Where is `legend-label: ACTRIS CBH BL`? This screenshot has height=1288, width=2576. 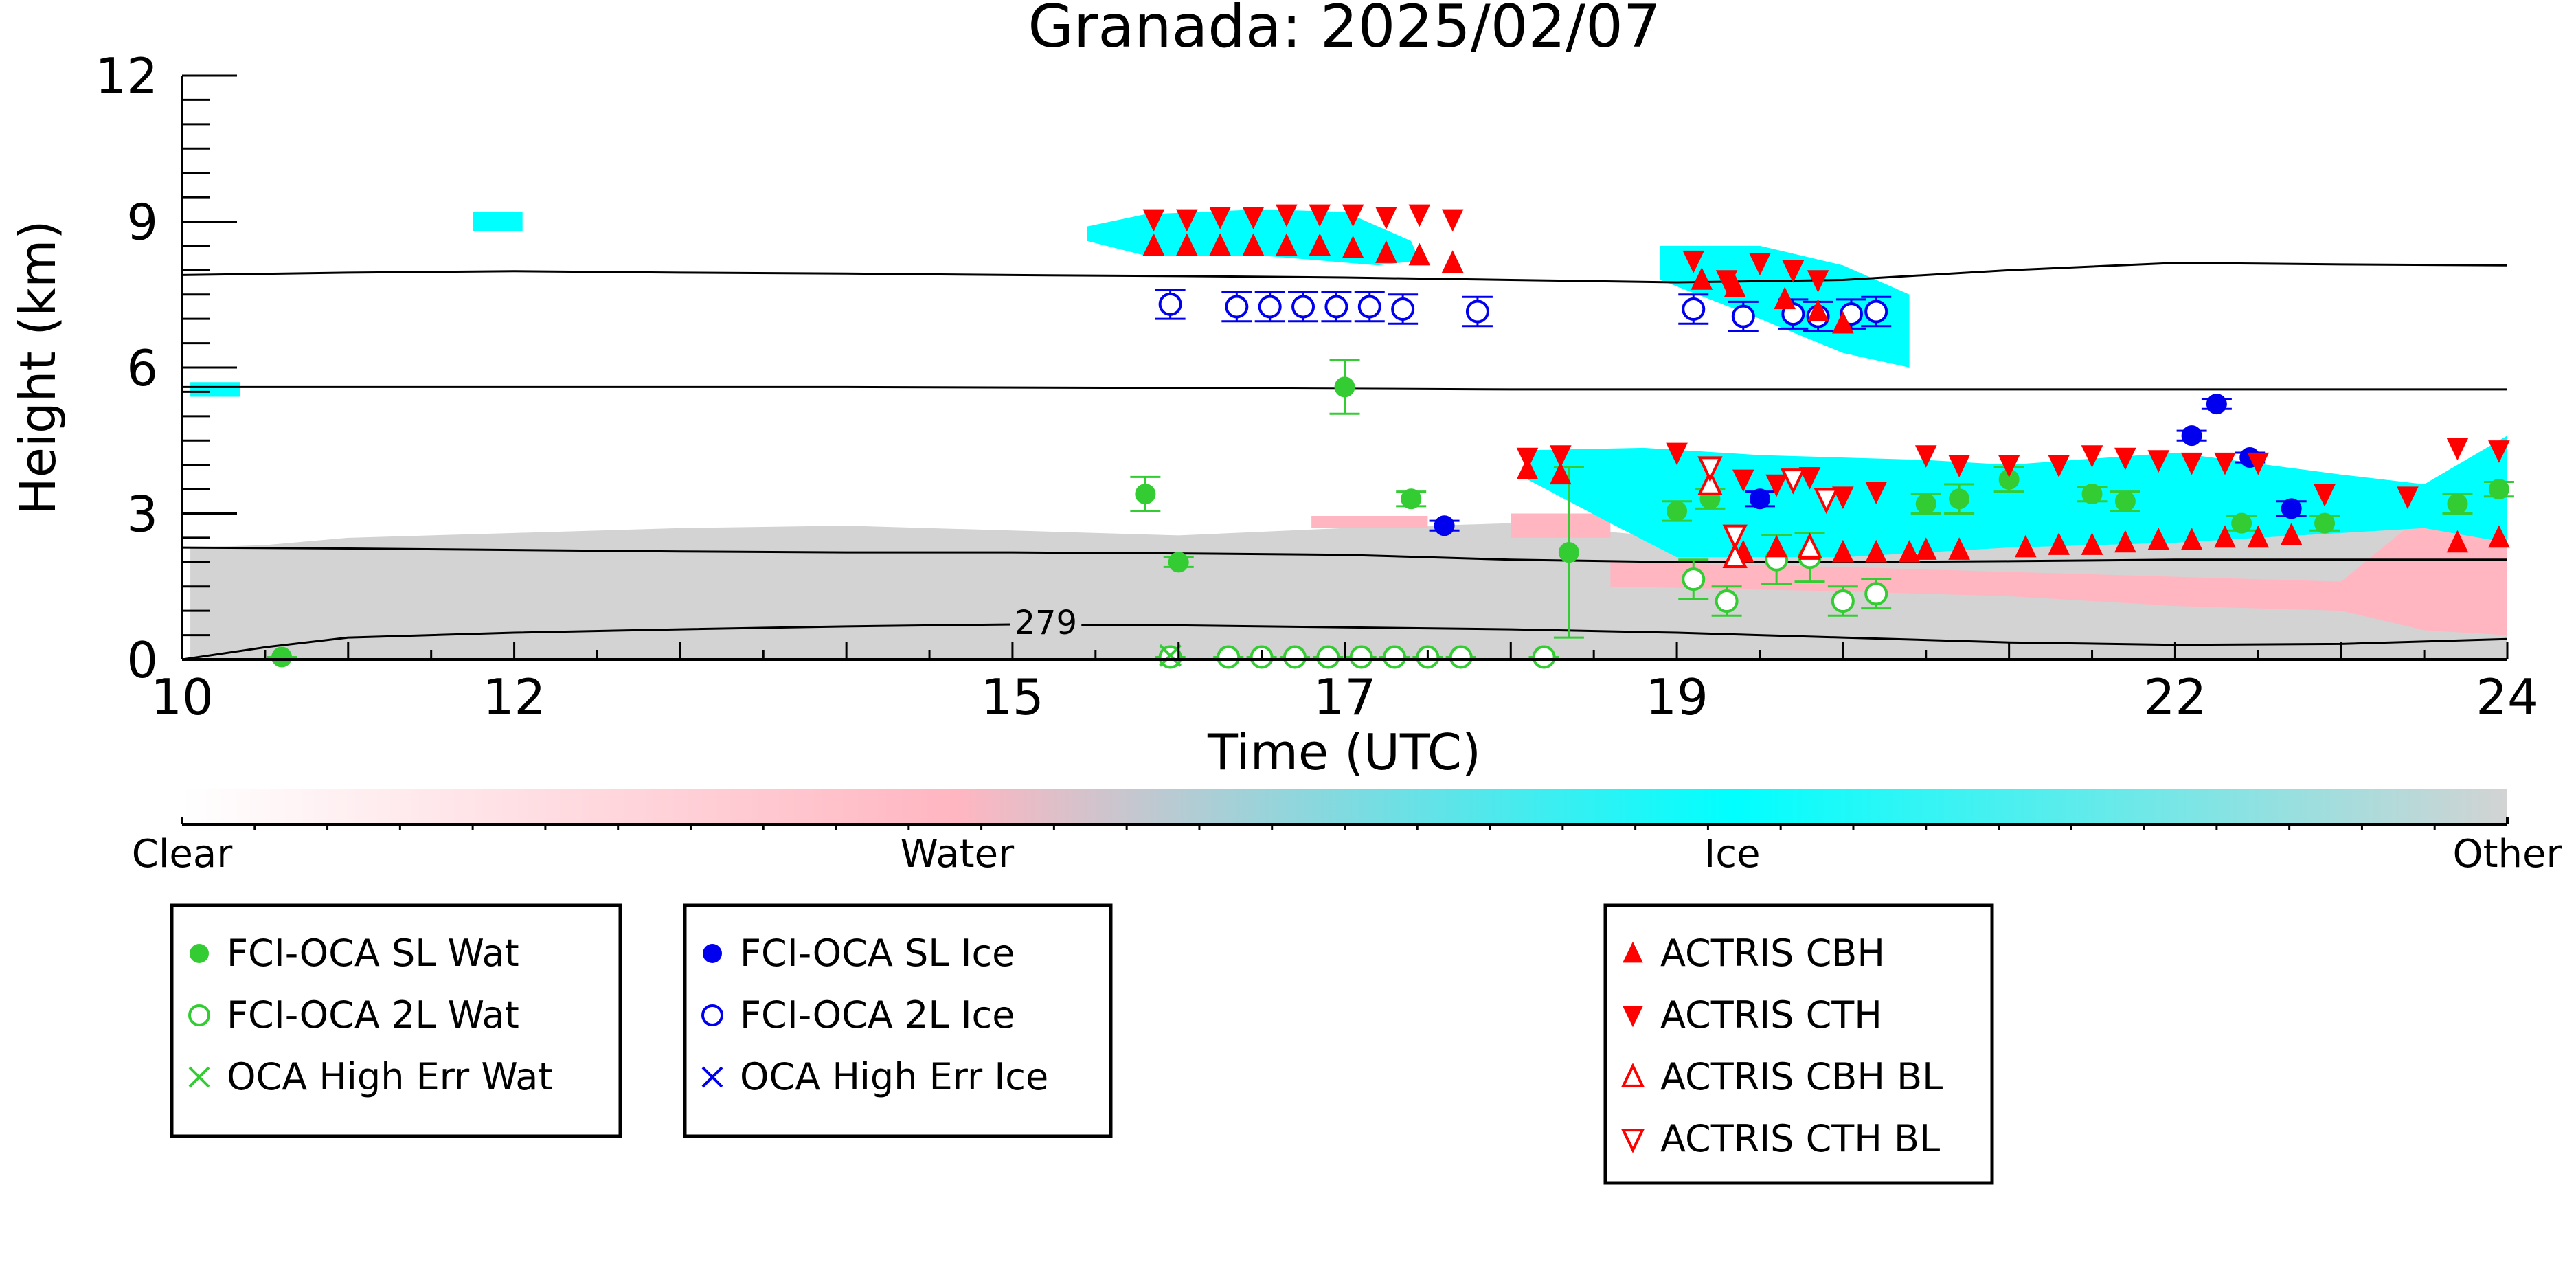 legend-label: ACTRIS CBH BL is located at coordinates (1801, 1076).